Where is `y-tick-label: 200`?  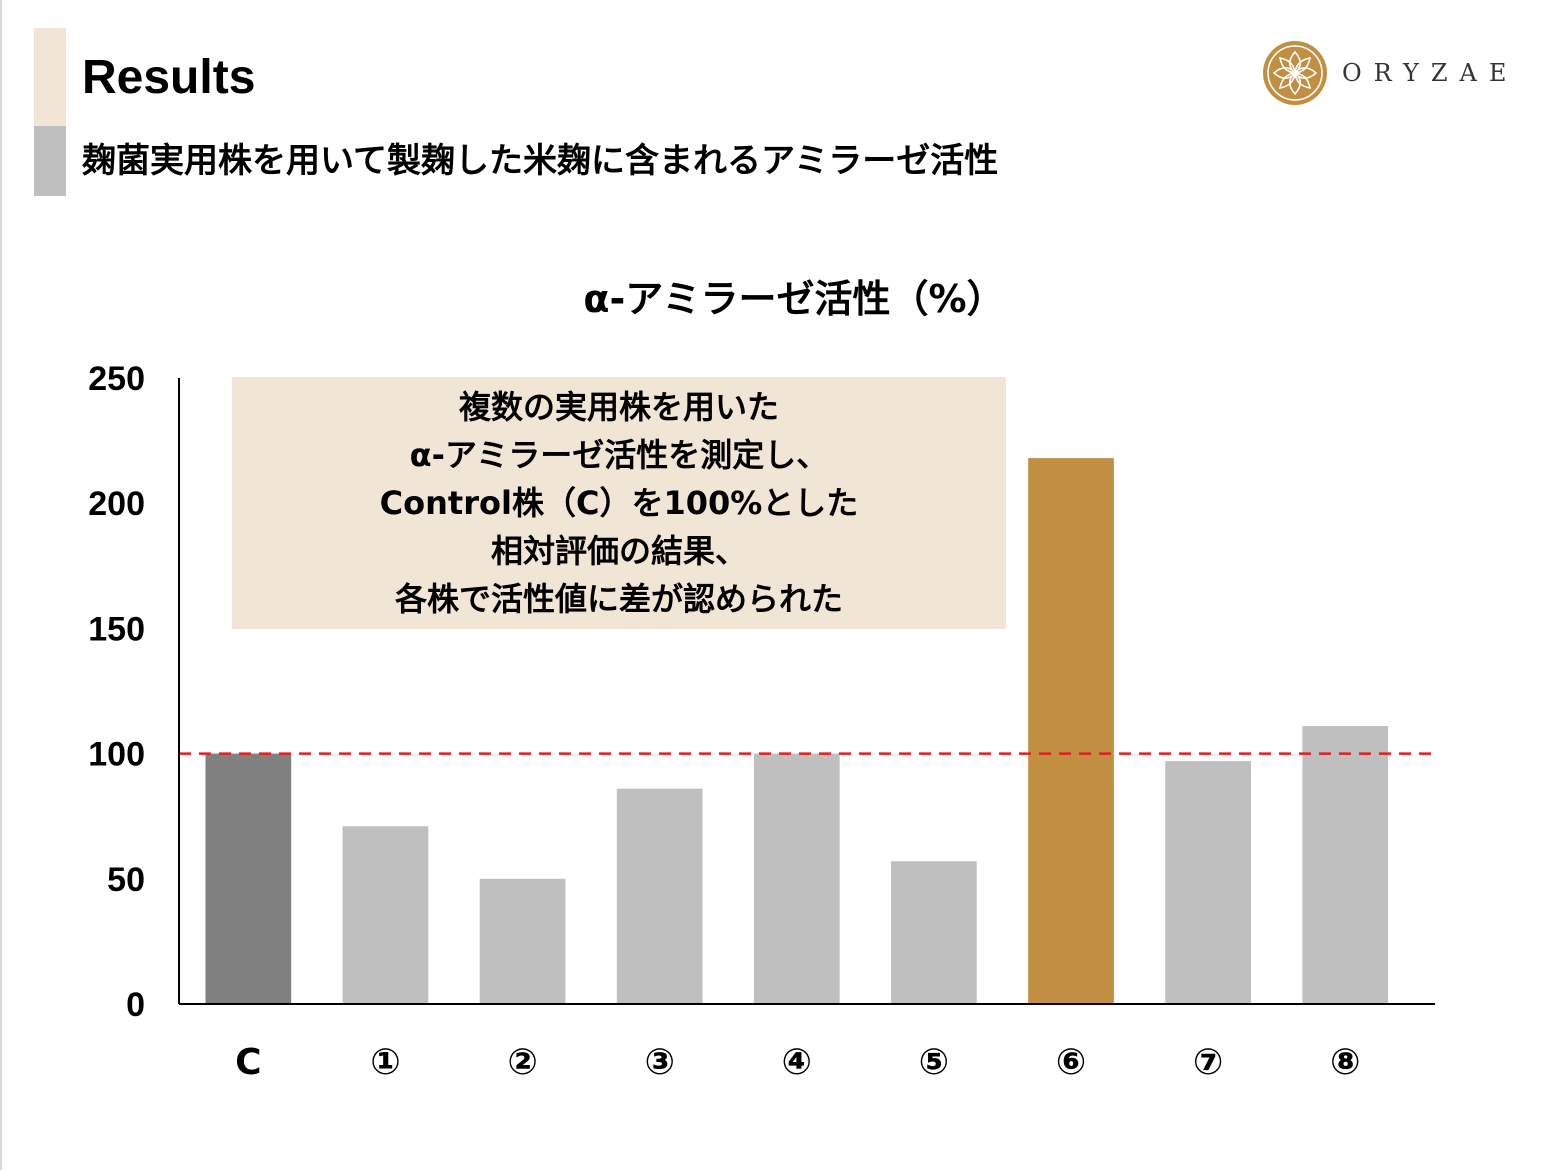 y-tick-label: 200 is located at coordinates (116, 504).